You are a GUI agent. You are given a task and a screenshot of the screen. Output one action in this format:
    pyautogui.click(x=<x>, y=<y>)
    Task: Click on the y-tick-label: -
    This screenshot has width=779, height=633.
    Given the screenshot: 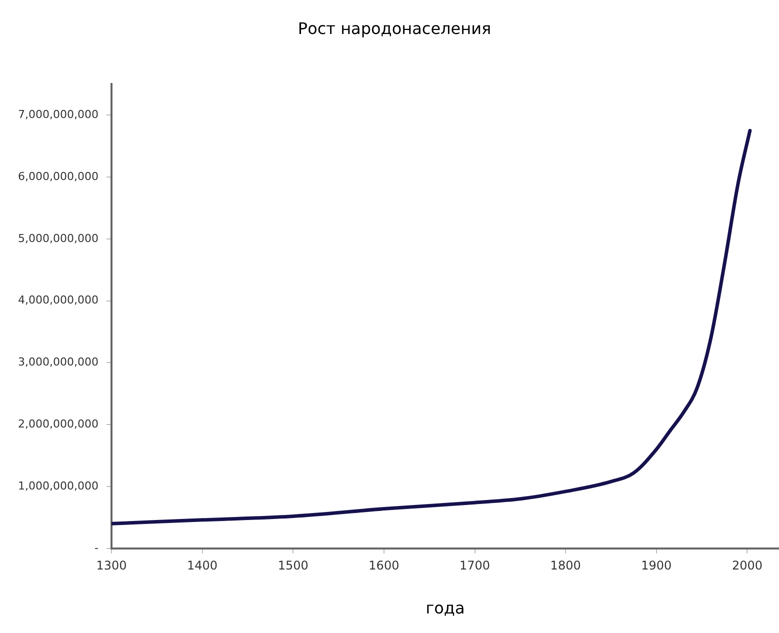 What is the action you would take?
    pyautogui.click(x=96, y=547)
    